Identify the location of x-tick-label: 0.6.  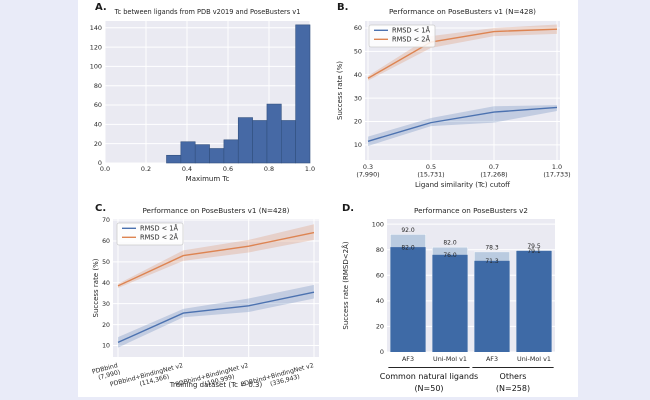
(228, 169).